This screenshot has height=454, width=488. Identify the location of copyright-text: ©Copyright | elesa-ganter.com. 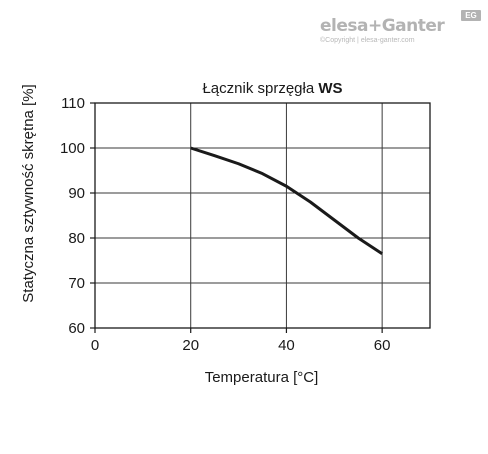
(367, 40).